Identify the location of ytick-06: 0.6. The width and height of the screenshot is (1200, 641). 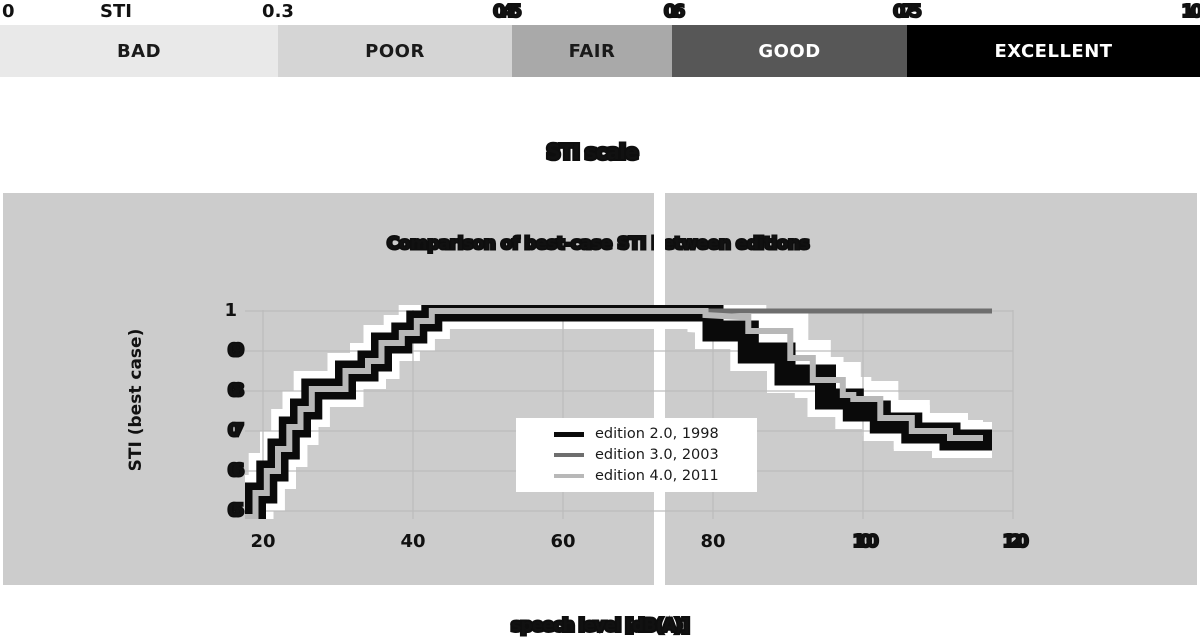
(236, 470).